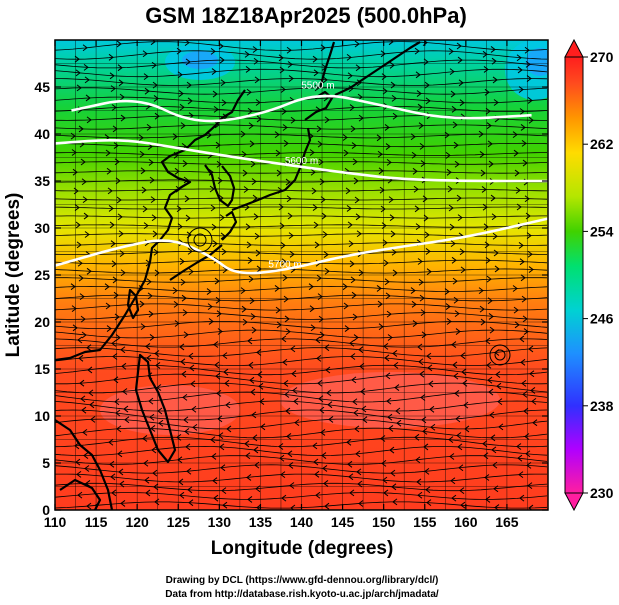  Describe the element at coordinates (42, 275) in the screenshot. I see `y-tick-label: 25` at that location.